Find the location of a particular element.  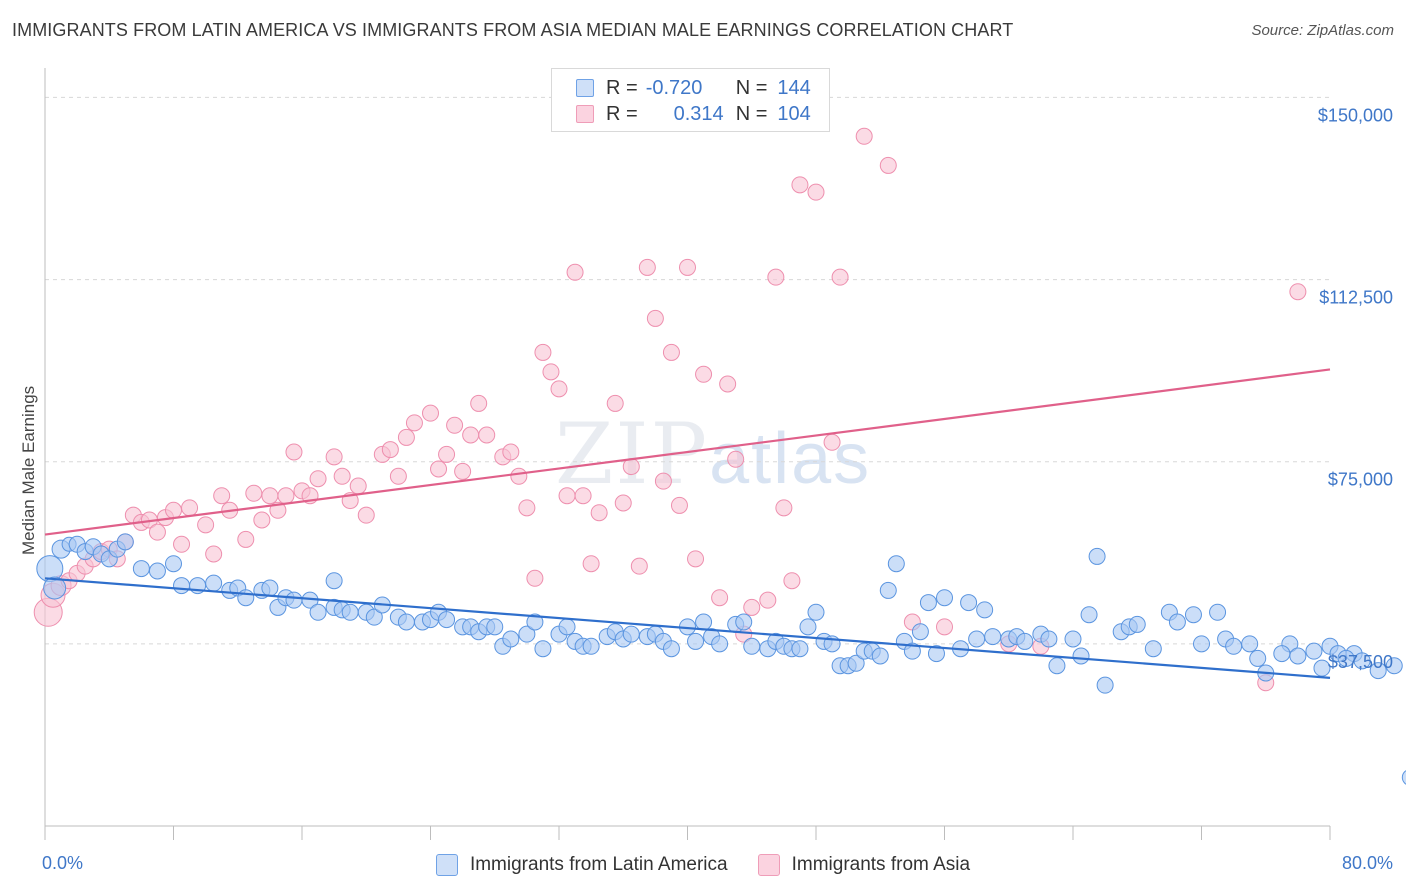

watermark-zip: ZIP is located at coordinates (632, 454).